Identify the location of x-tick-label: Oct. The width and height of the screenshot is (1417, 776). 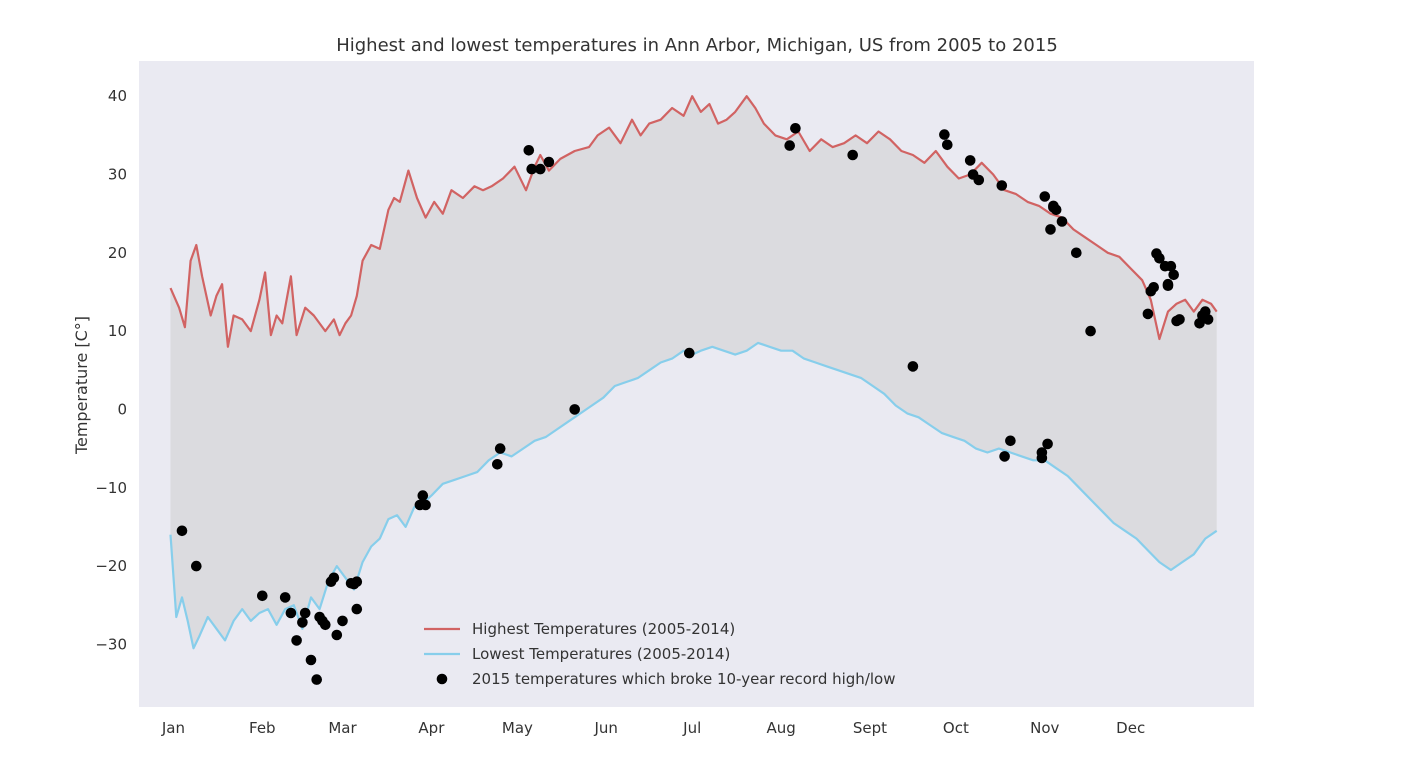
(956, 728).